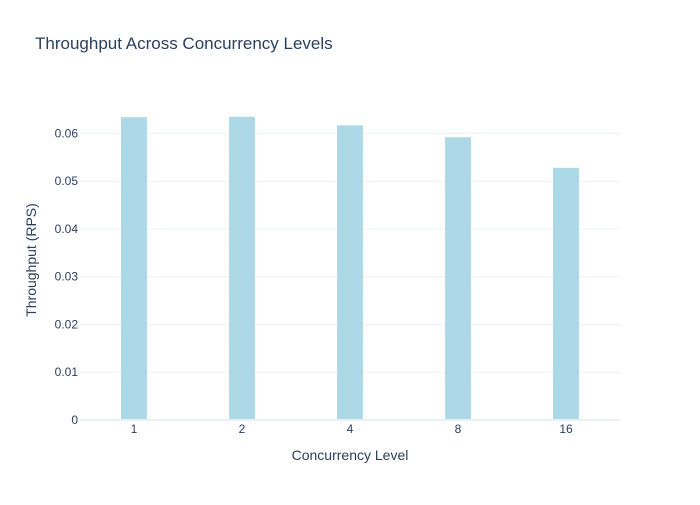 This screenshot has height=505, width=700. What do you see at coordinates (31, 260) in the screenshot?
I see `y-axis-title: Throughput (RPS)` at bounding box center [31, 260].